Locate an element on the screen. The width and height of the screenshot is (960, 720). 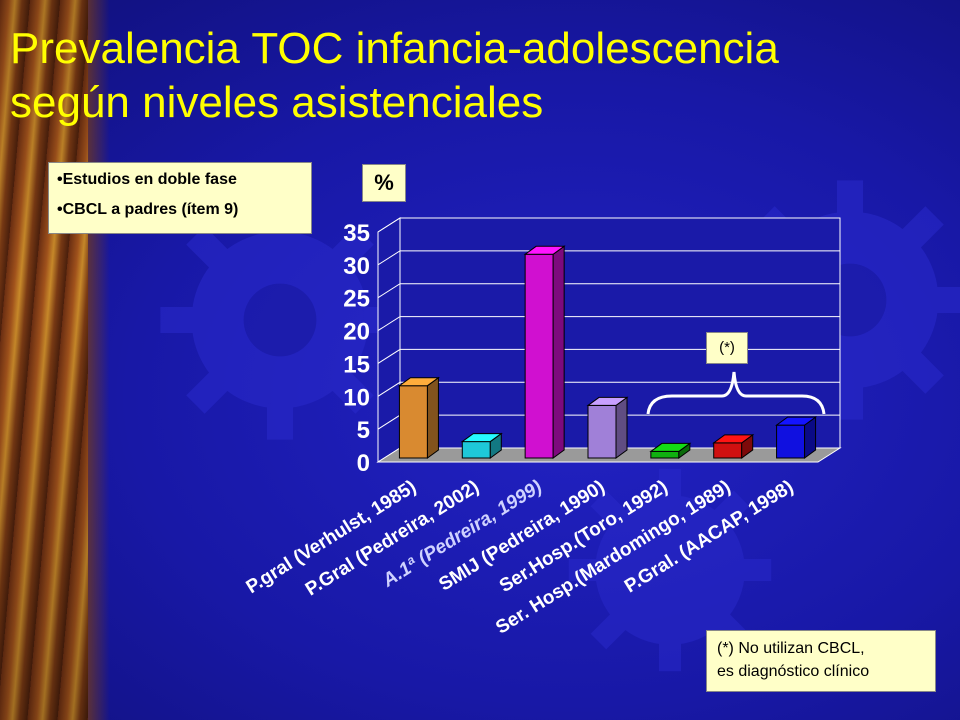
y-tick-label: 15 is located at coordinates (356, 364).